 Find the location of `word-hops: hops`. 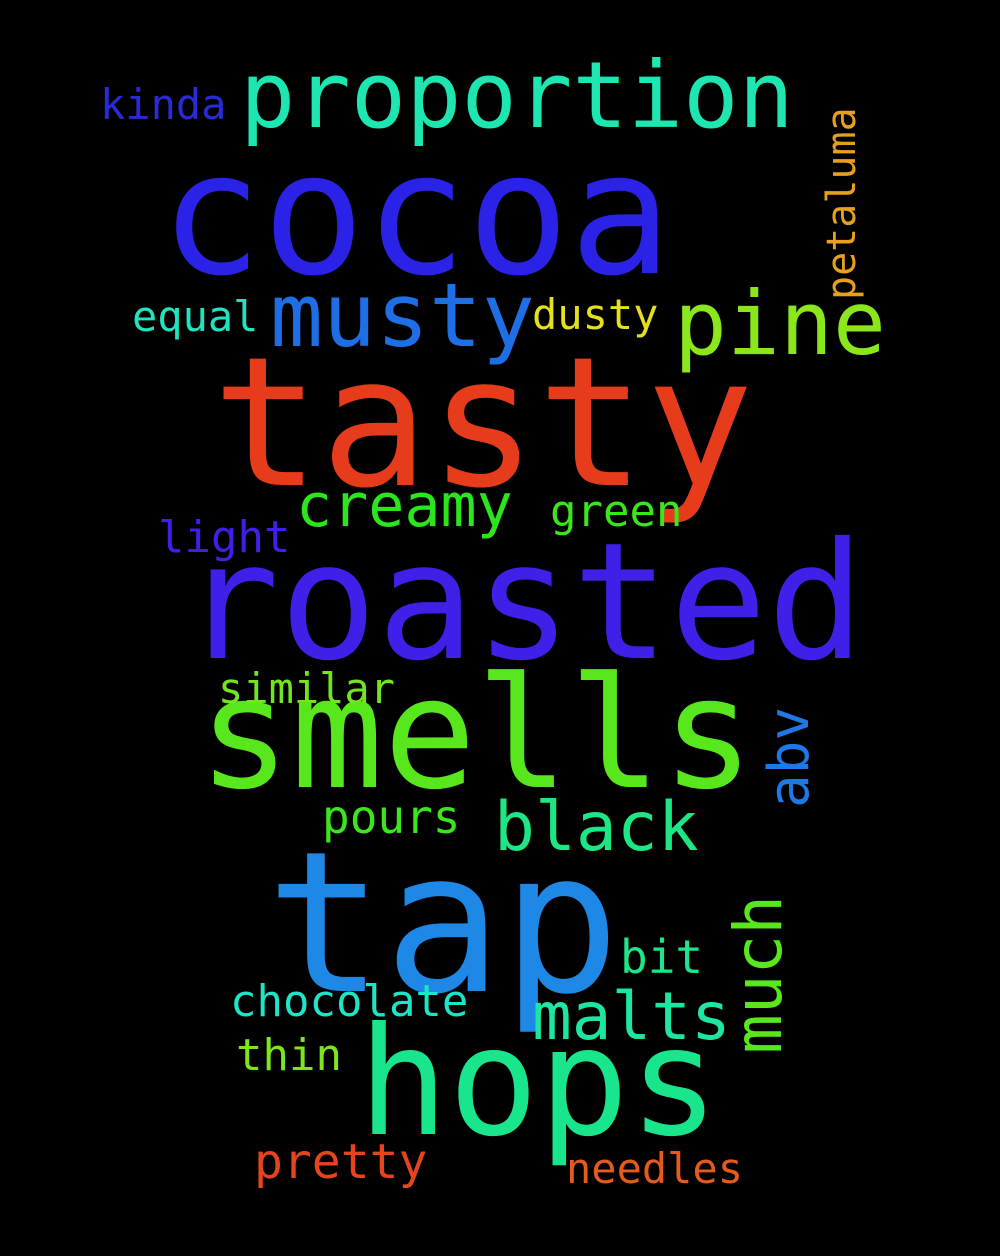

word-hops: hops is located at coordinates (539, 1083).